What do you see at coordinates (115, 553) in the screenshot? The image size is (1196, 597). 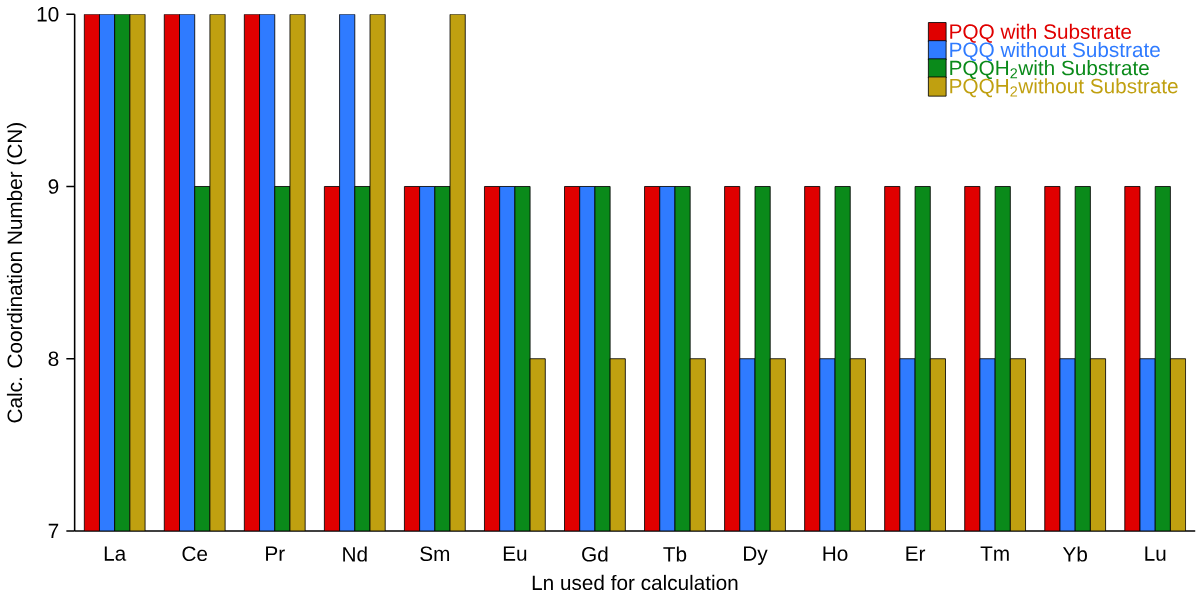 I see `x-tick-label: La` at bounding box center [115, 553].